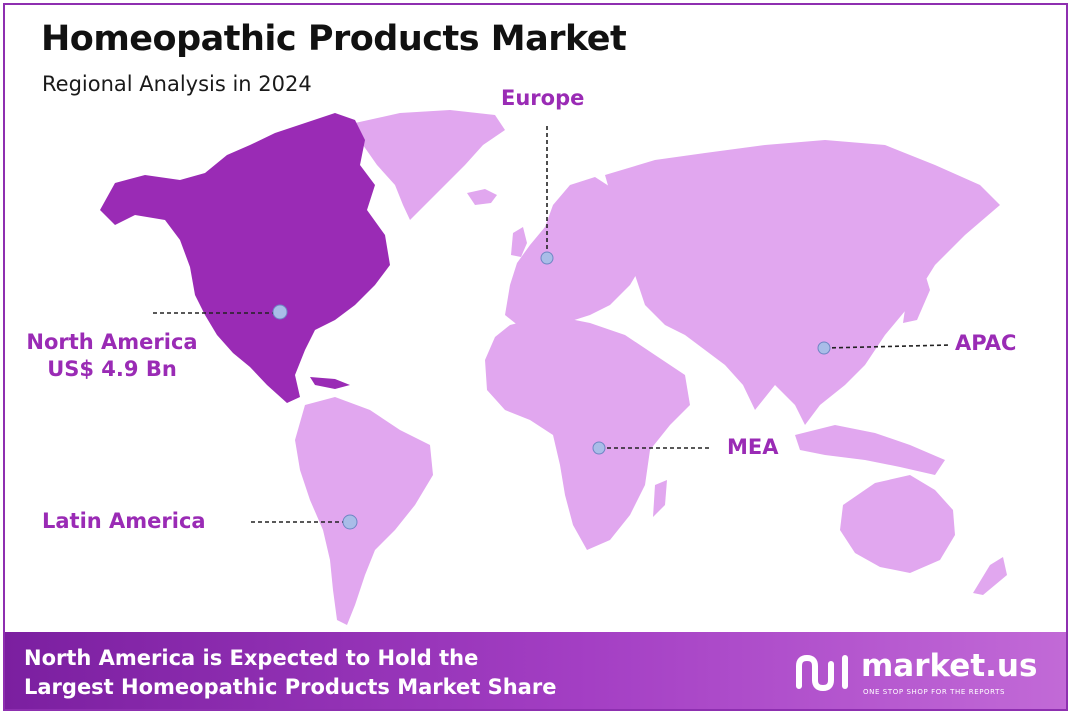  I want to click on latin-america-marker, so click(350, 522).